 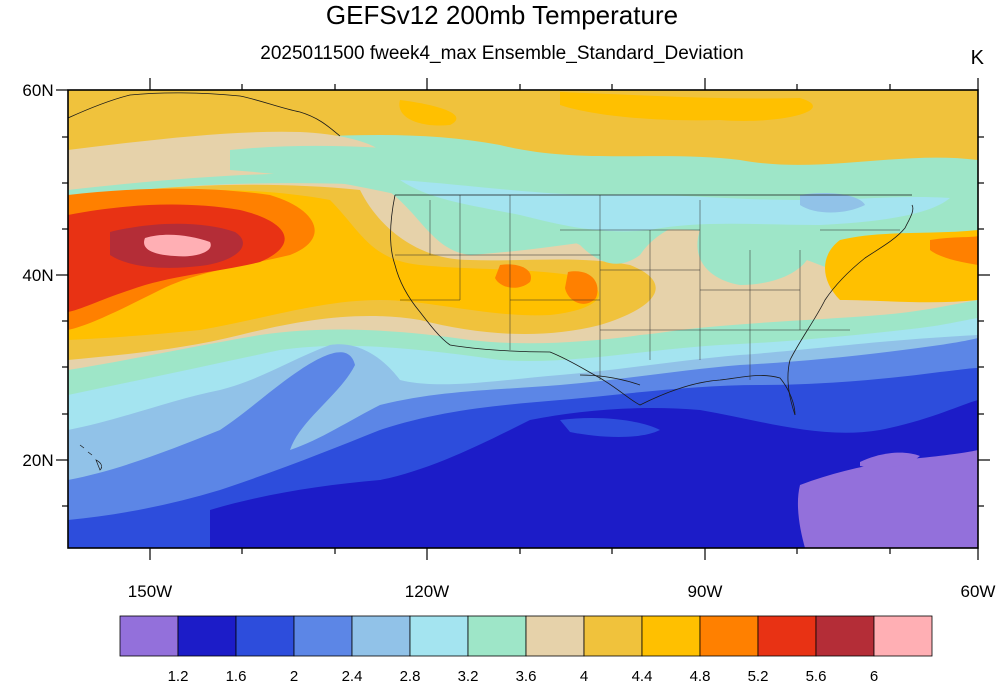 I want to click on colorbar-tick-label: 2, so click(x=294, y=675).